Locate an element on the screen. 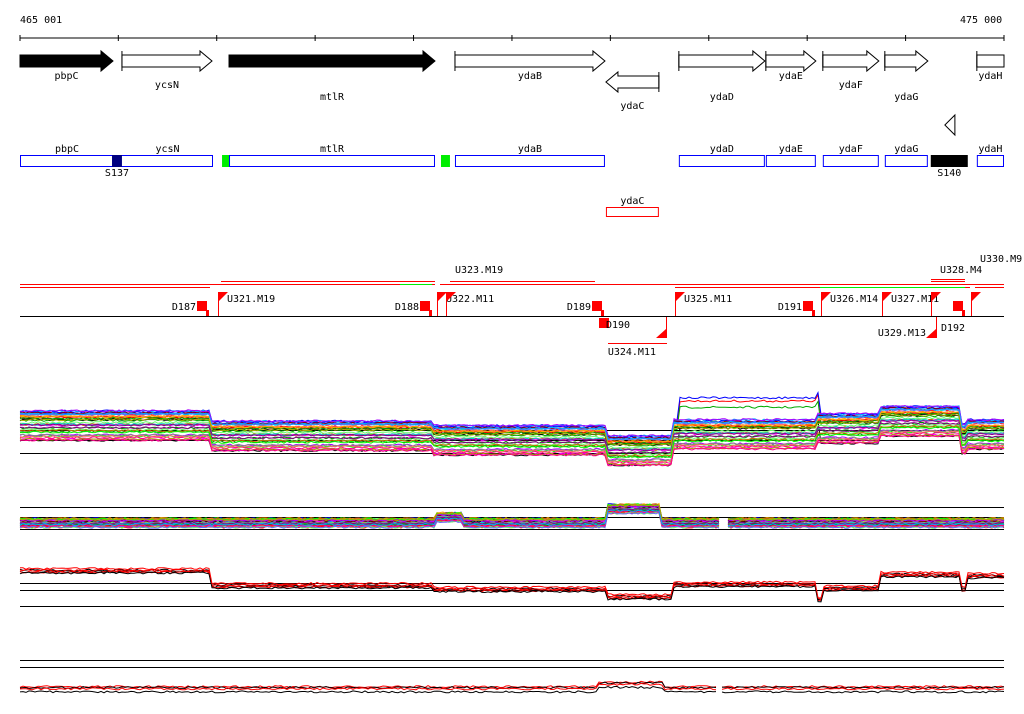  up-flag-u322-m11 is located at coordinates (442, 297).